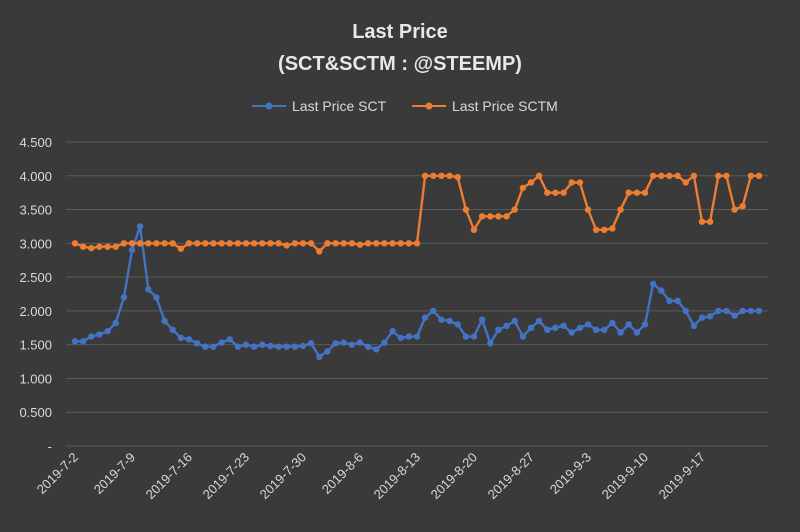  What do you see at coordinates (511, 476) in the screenshot?
I see `x-tick-label: 2019-8-27` at bounding box center [511, 476].